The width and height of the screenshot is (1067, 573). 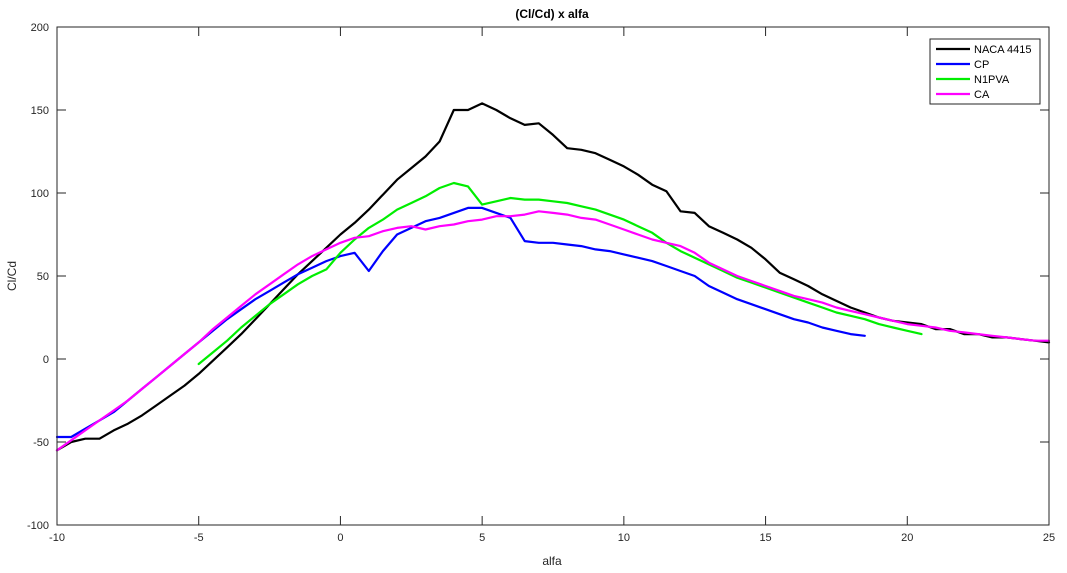 I want to click on legend-label-1: CP, so click(x=981, y=65).